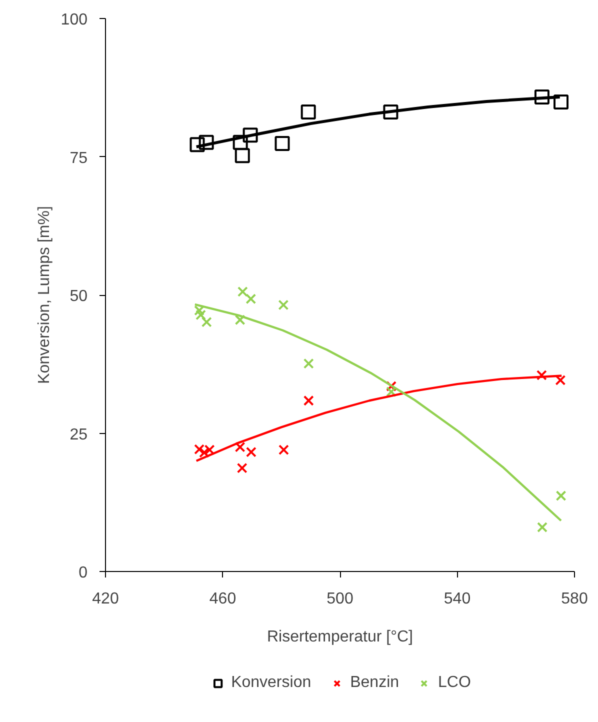 The height and width of the screenshot is (722, 598). I want to click on legend-label: Benzin, so click(375, 683).